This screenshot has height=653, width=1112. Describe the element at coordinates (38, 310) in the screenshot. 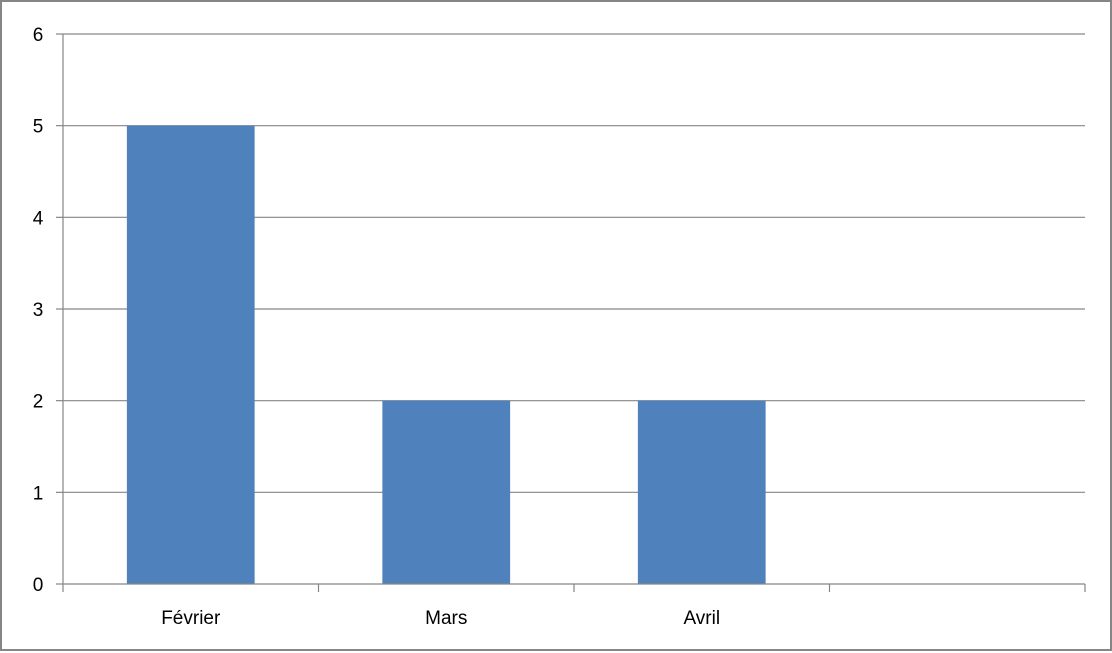

I see `y-tick-label: 3` at that location.